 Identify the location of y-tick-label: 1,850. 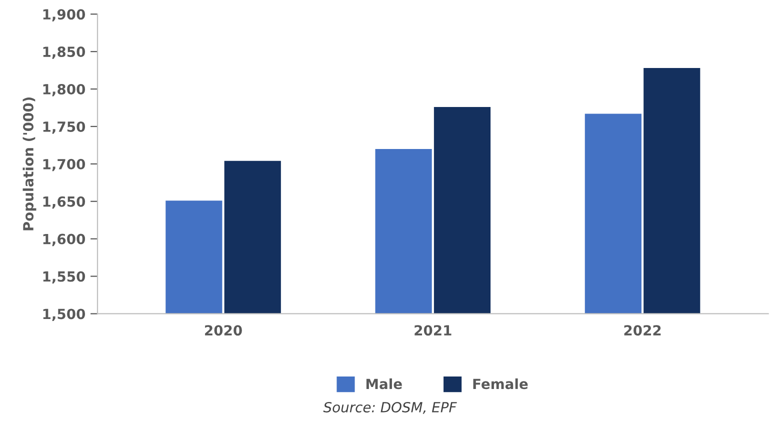
(64, 52).